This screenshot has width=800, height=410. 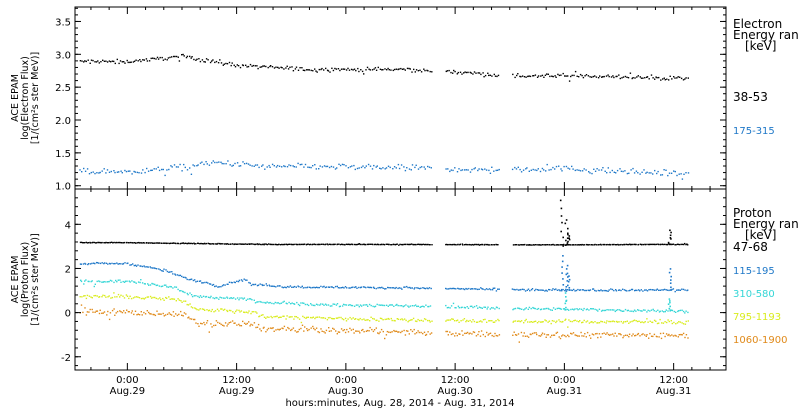 What do you see at coordinates (25, 279) in the screenshot?
I see `y-axis-label: log(Proton Flux)` at bounding box center [25, 279].